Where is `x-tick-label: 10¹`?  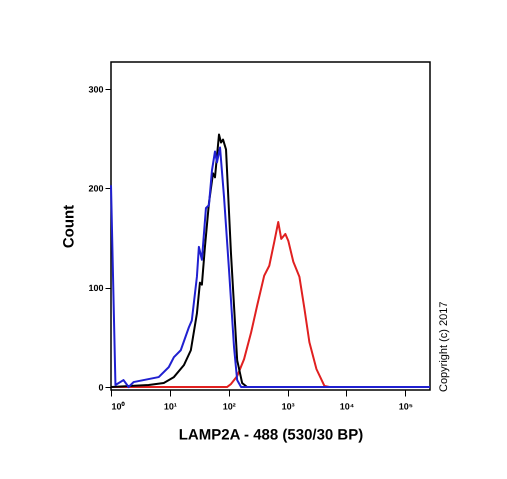 x-tick-label: 10¹ is located at coordinates (170, 407).